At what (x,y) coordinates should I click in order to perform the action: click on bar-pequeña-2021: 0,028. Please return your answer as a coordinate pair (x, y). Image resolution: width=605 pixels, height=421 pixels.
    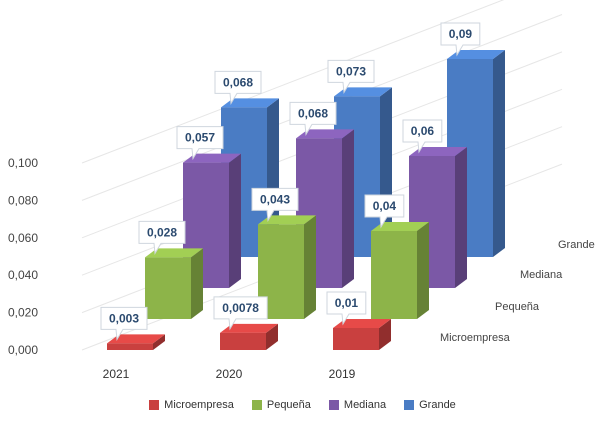
    Looking at the image, I should click on (170, 269).